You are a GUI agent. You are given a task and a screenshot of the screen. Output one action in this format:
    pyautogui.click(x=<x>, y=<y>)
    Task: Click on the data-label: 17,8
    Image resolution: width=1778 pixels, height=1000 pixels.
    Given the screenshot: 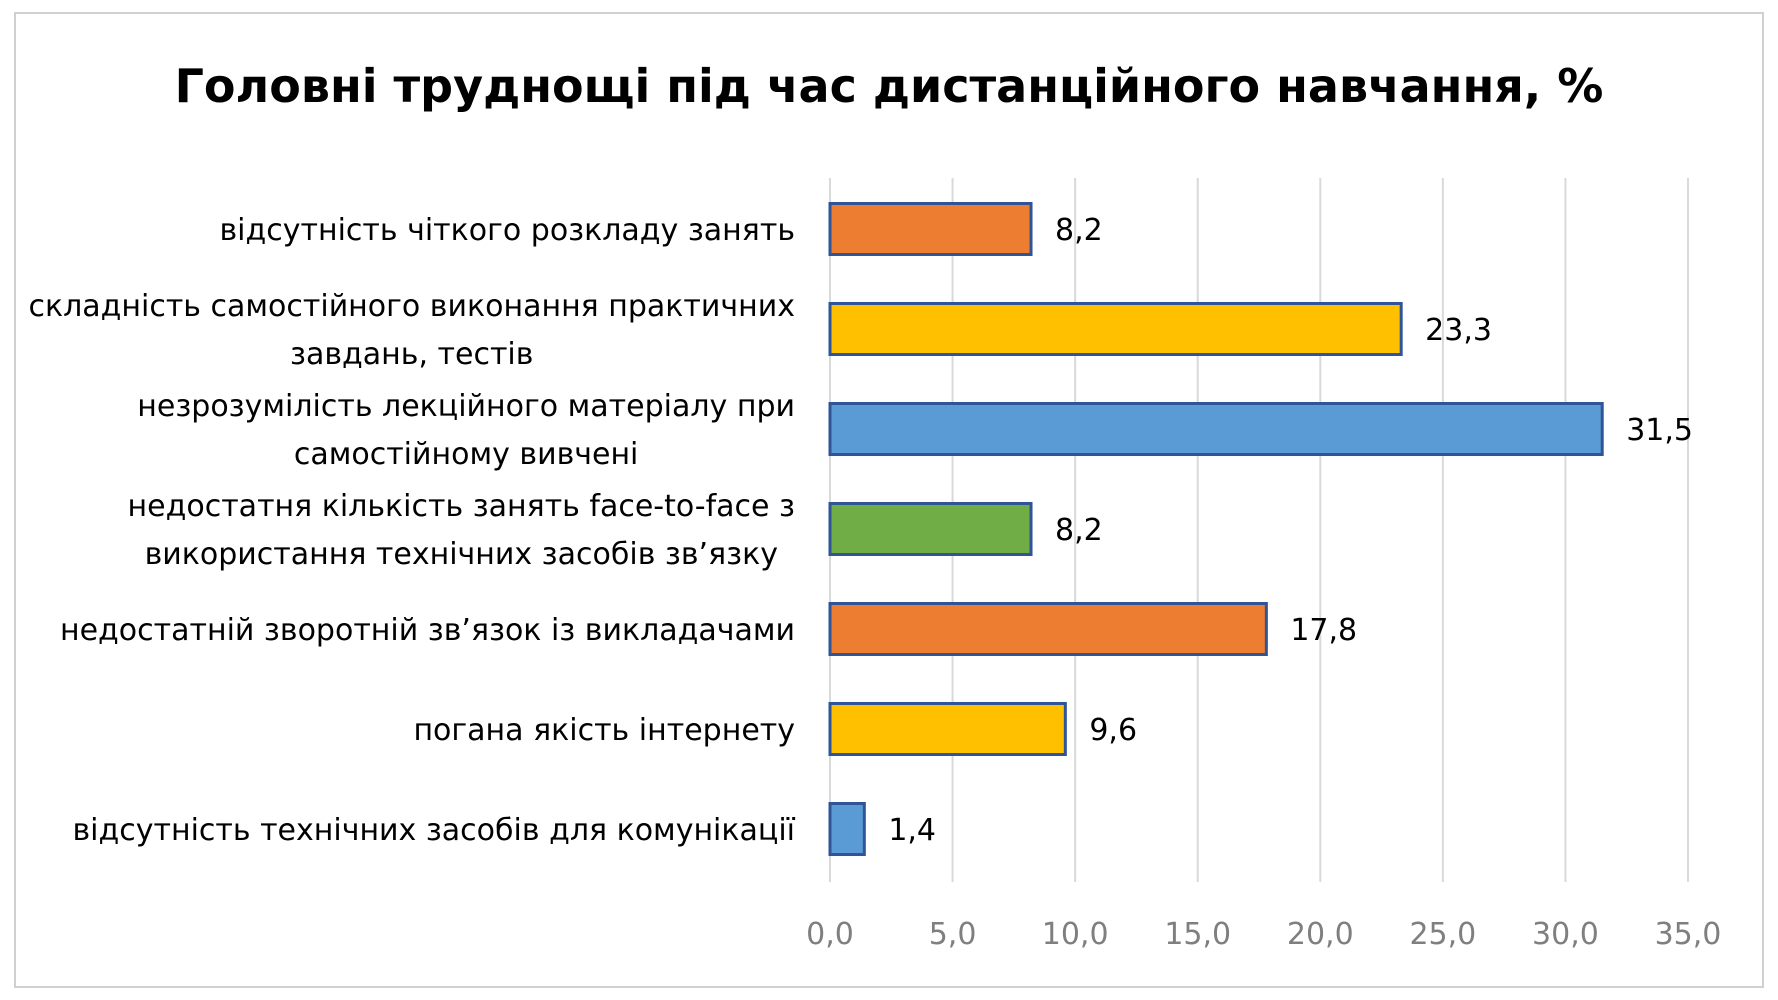 What is the action you would take?
    pyautogui.click(x=1323, y=630)
    